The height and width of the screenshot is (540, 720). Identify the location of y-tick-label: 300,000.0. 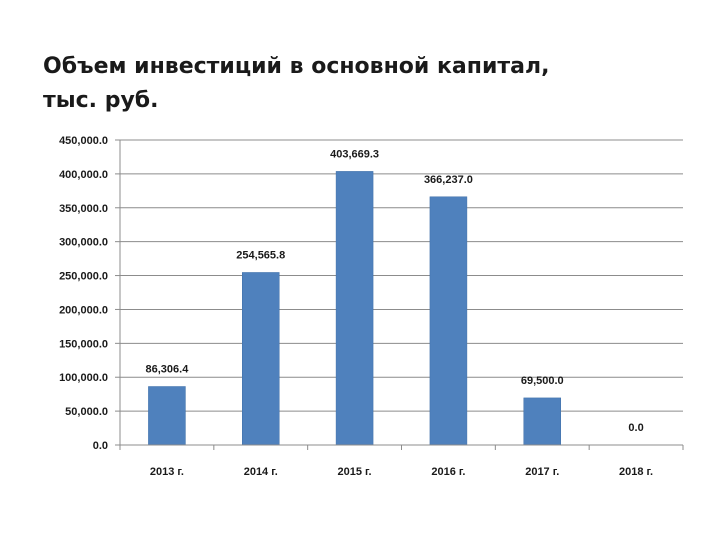
(83, 243).